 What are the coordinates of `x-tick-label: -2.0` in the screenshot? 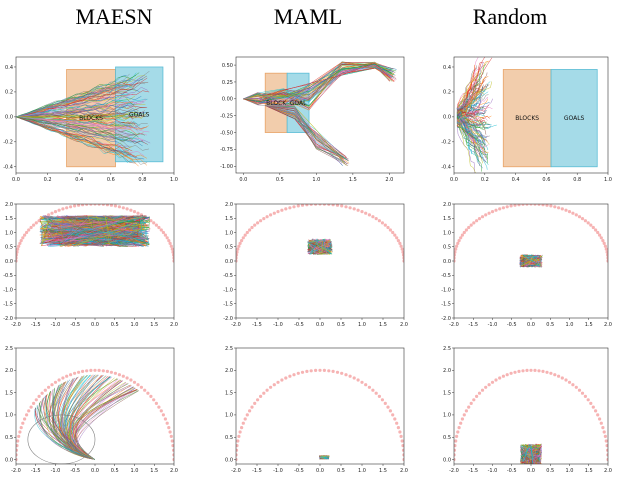 It's located at (16, 325).